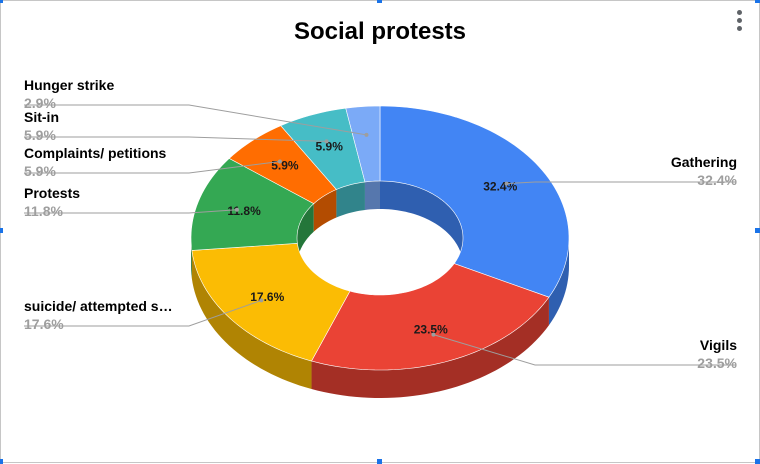  What do you see at coordinates (506, 183) in the screenshot?
I see `slice-0-leader-dot` at bounding box center [506, 183].